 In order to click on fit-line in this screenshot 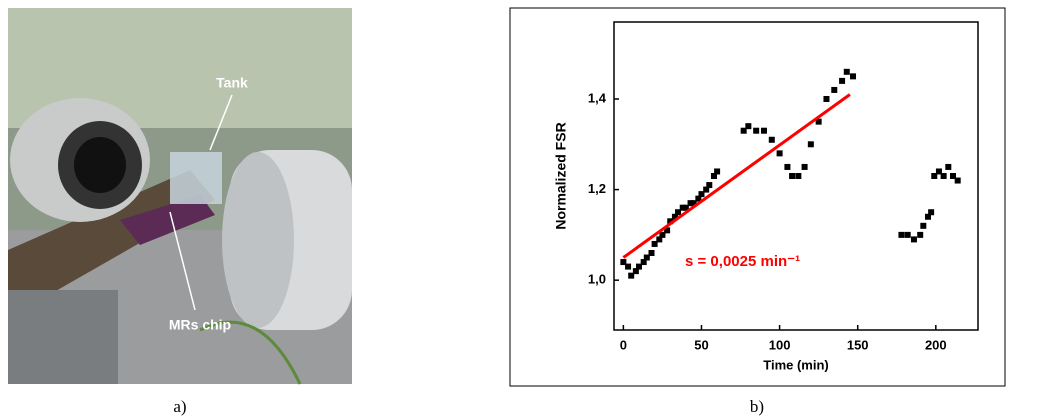, I will do `click(736, 176)`.